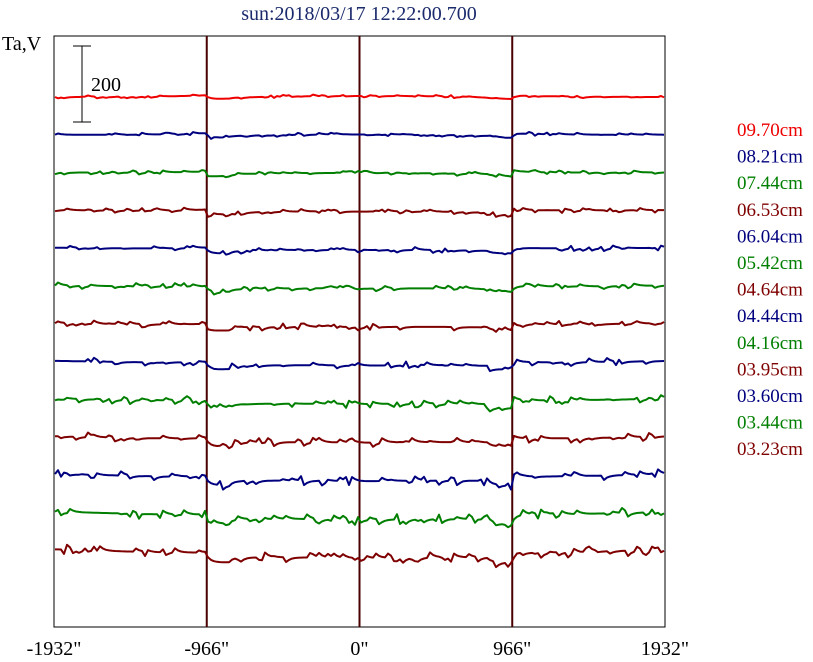 The height and width of the screenshot is (662, 813). Describe the element at coordinates (360, 440) in the screenshot. I see `series-line-03.95cm` at that location.